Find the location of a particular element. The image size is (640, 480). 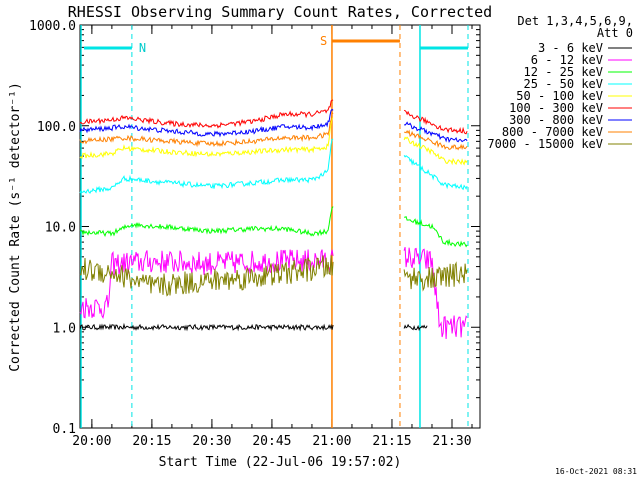

y-tick-label: 1.0 is located at coordinates (64, 328).